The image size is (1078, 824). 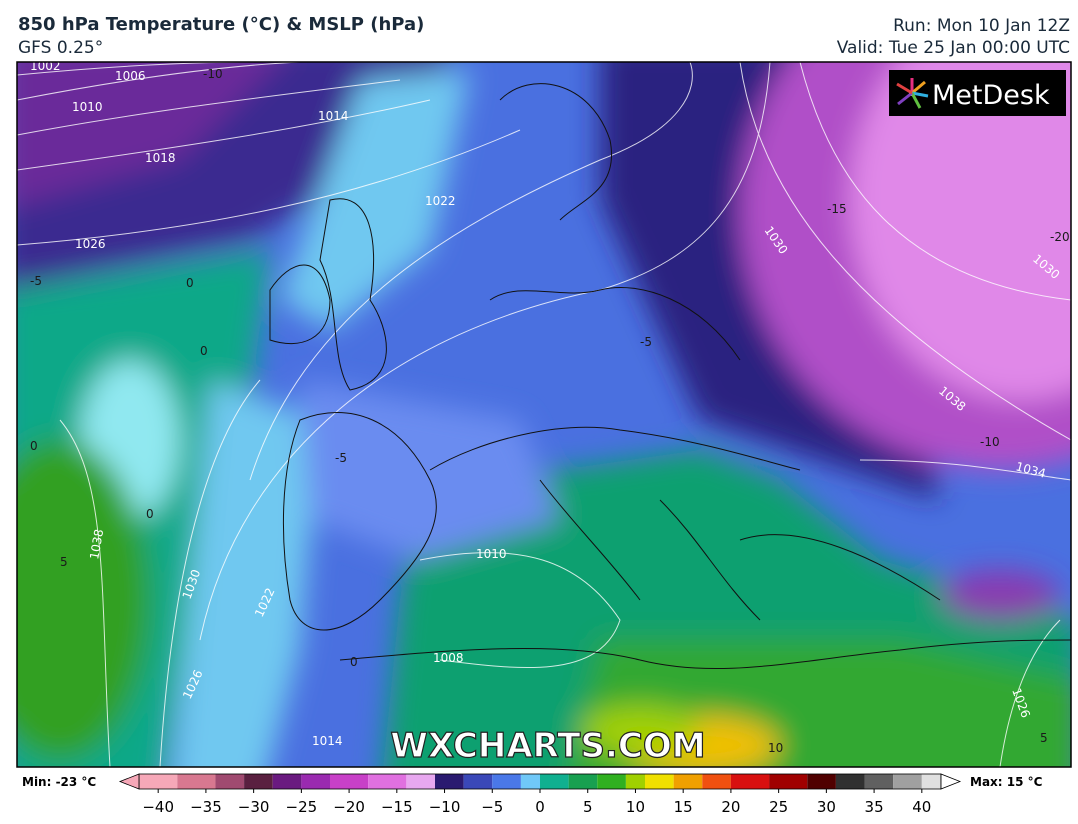 I want to click on colorbar-arrow, so click(x=129, y=781).